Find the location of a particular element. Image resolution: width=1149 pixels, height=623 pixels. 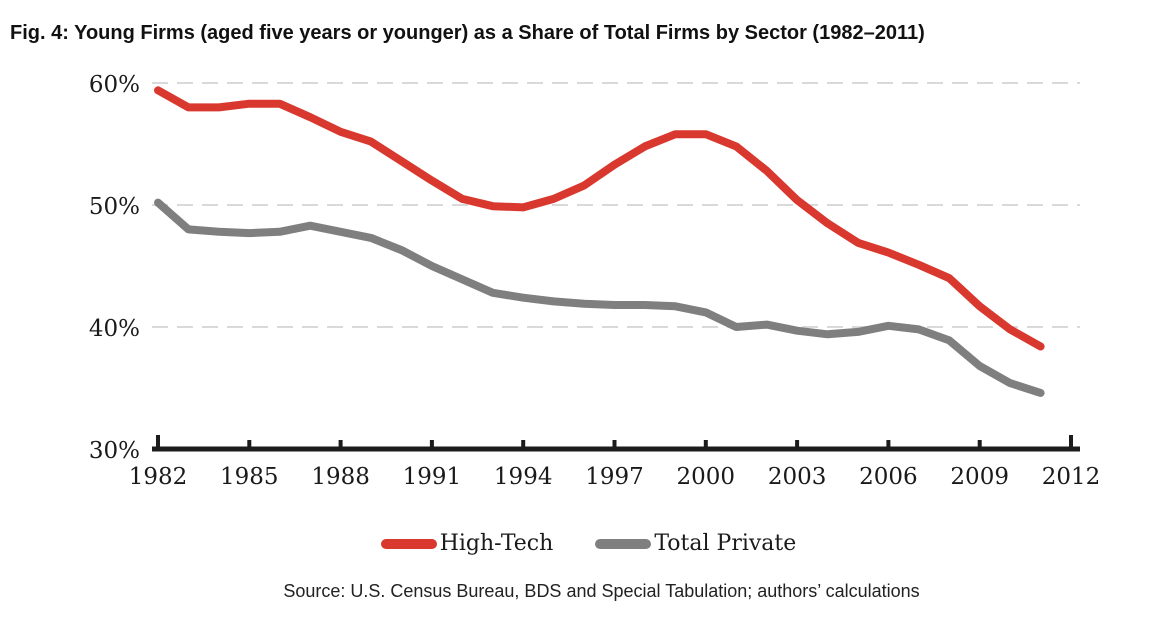

x-axis-tick-label: 1988 is located at coordinates (340, 477).